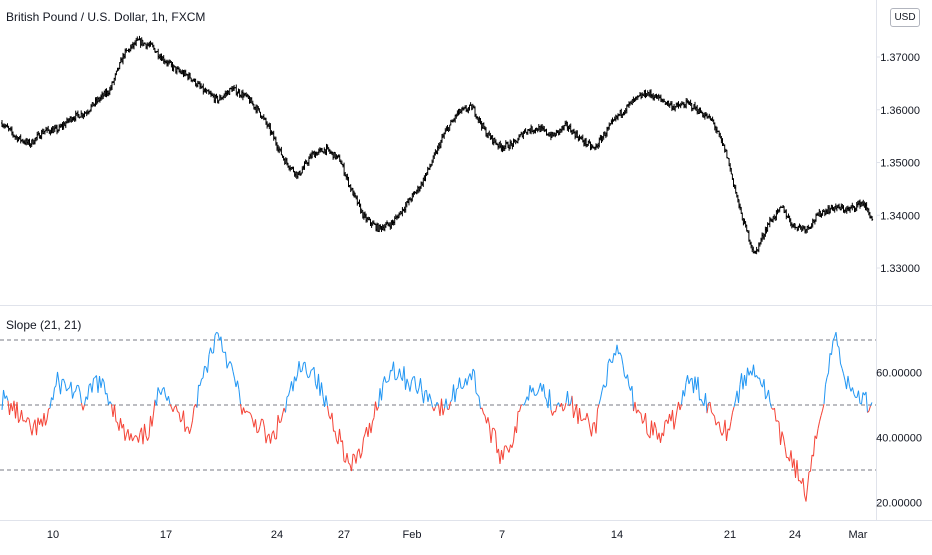 Image resolution: width=932 pixels, height=555 pixels. What do you see at coordinates (899, 374) in the screenshot?
I see `slope-tick-label: 60.00000` at bounding box center [899, 374].